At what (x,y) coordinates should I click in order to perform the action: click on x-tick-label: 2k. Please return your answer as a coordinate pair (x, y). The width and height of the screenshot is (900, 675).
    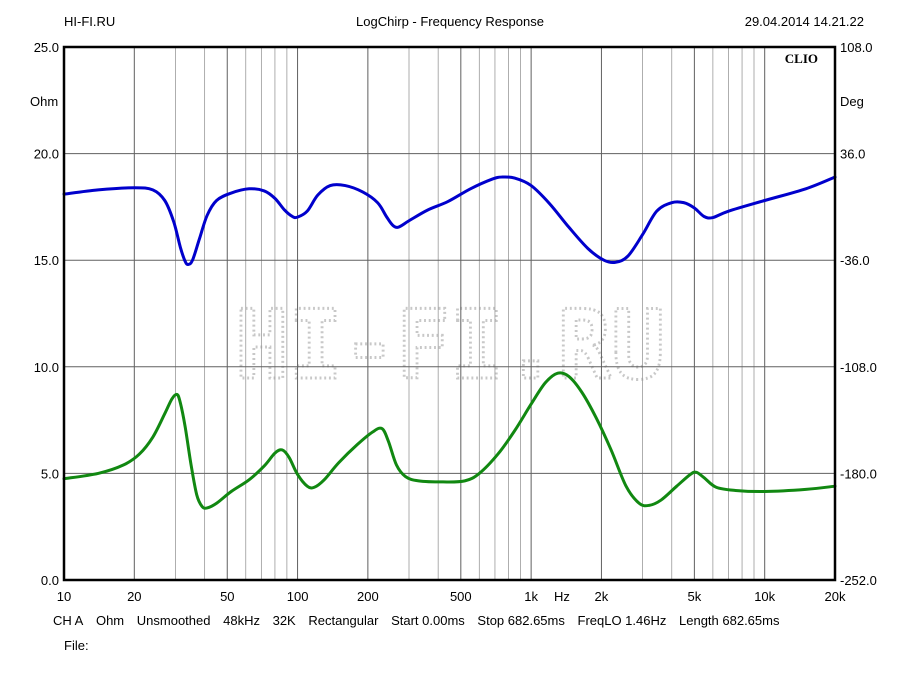
    Looking at the image, I should click on (602, 596).